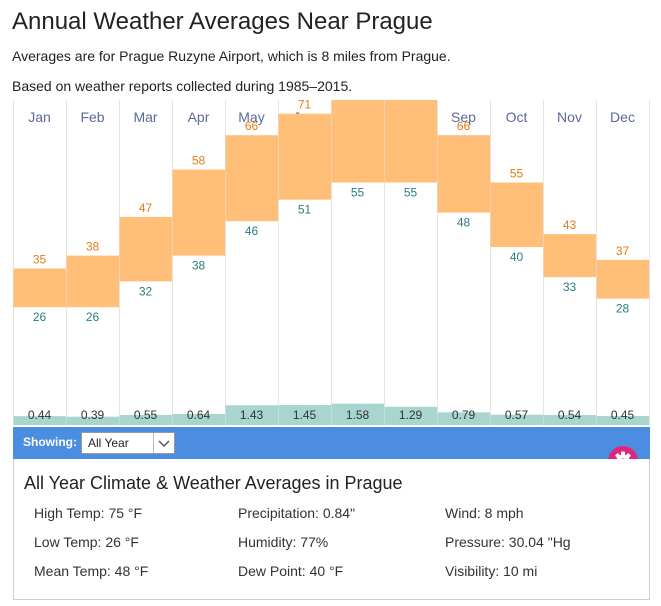 This screenshot has height=606, width=661. Describe the element at coordinates (570, 287) in the screenshot. I see `low-temp-label: 33` at that location.